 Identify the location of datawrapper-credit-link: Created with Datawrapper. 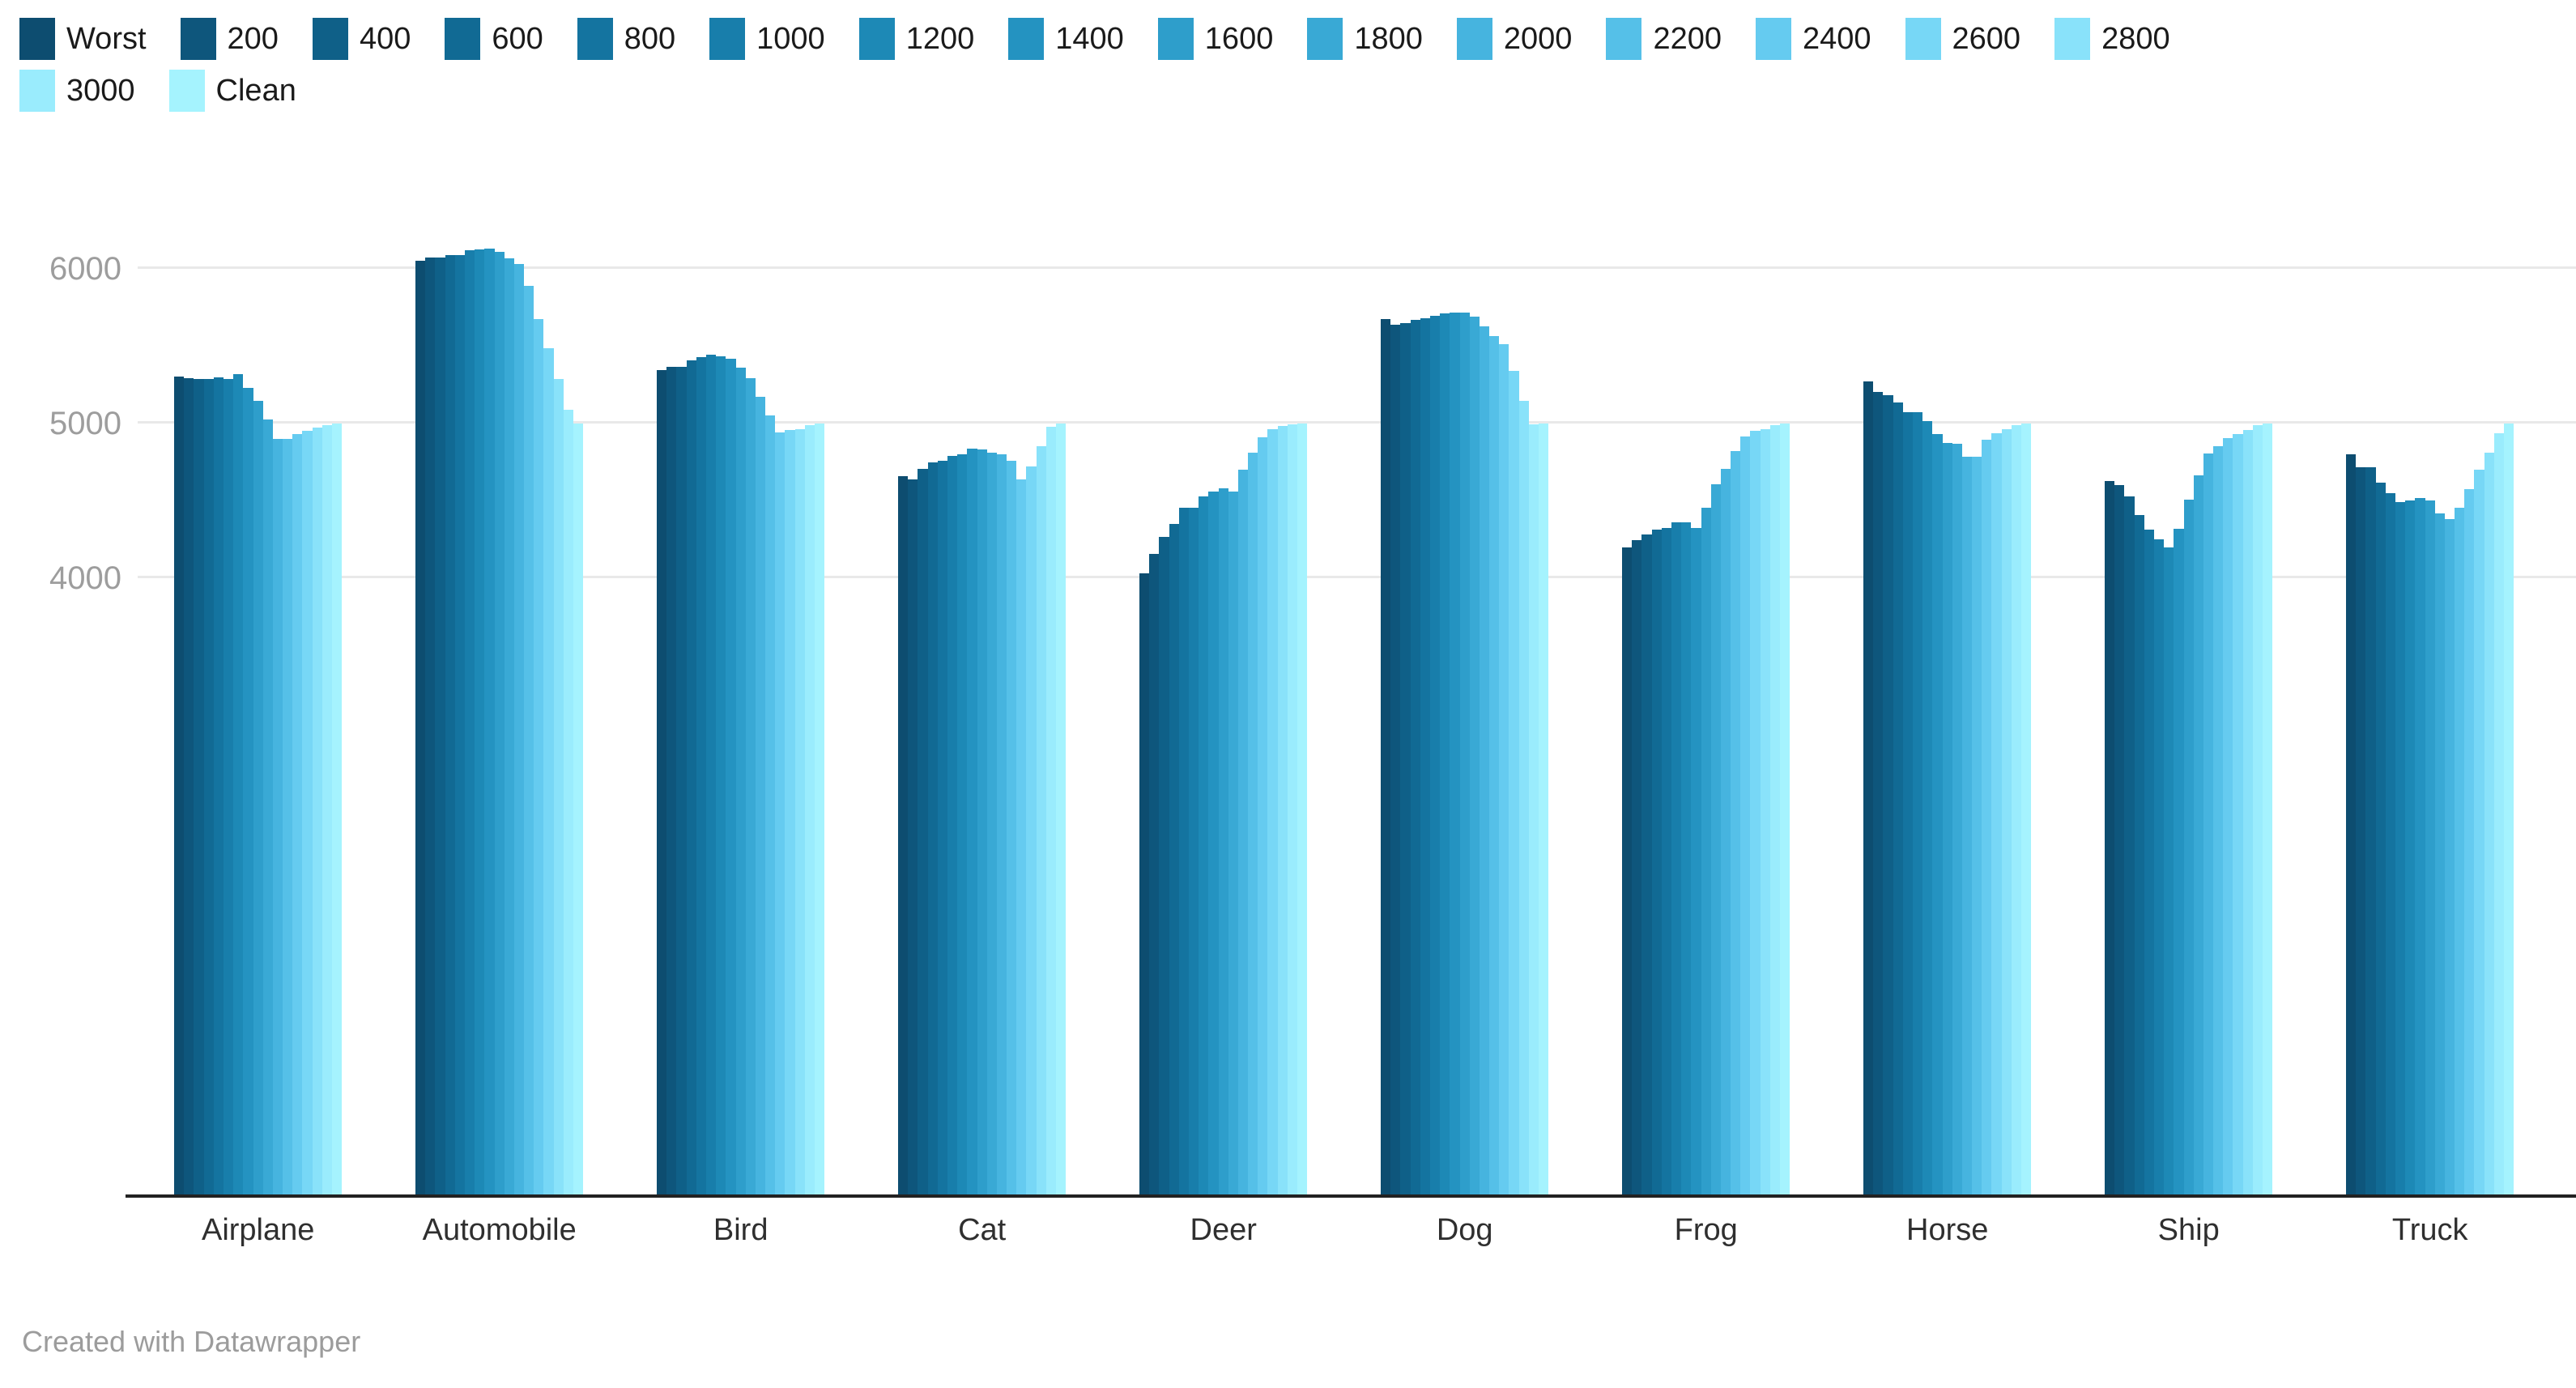
(191, 1342).